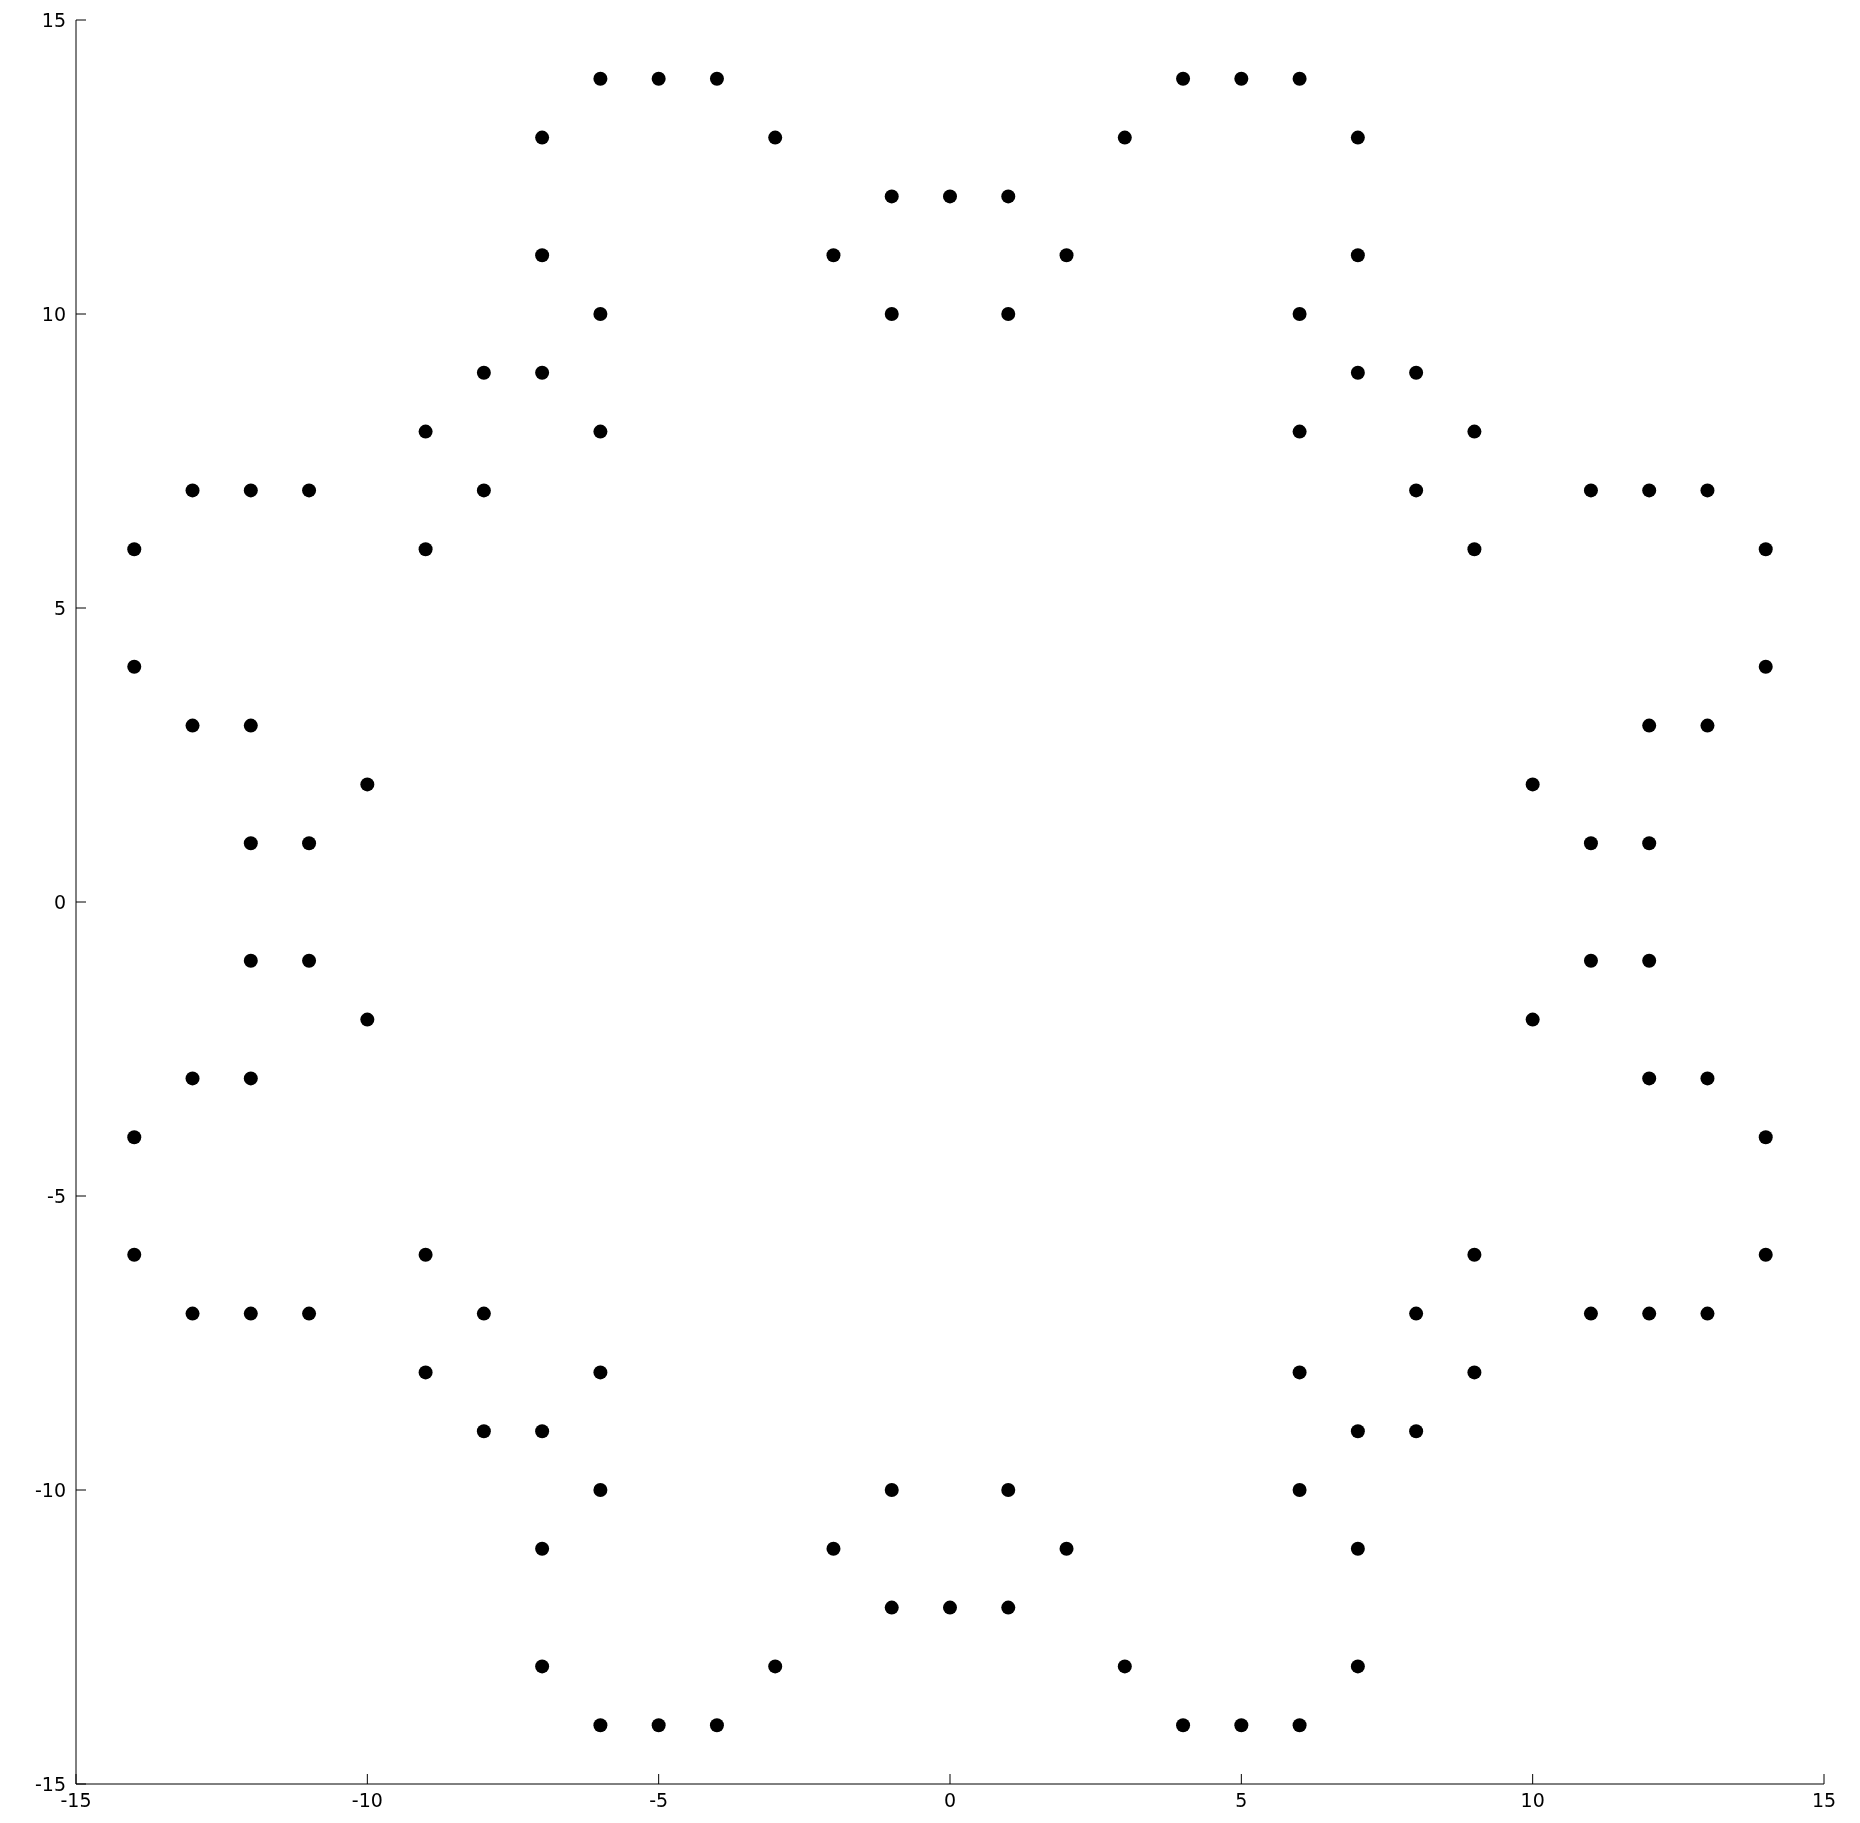 The height and width of the screenshot is (1823, 1860). Describe the element at coordinates (367, 1800) in the screenshot. I see `x-tick-label: -10` at that location.